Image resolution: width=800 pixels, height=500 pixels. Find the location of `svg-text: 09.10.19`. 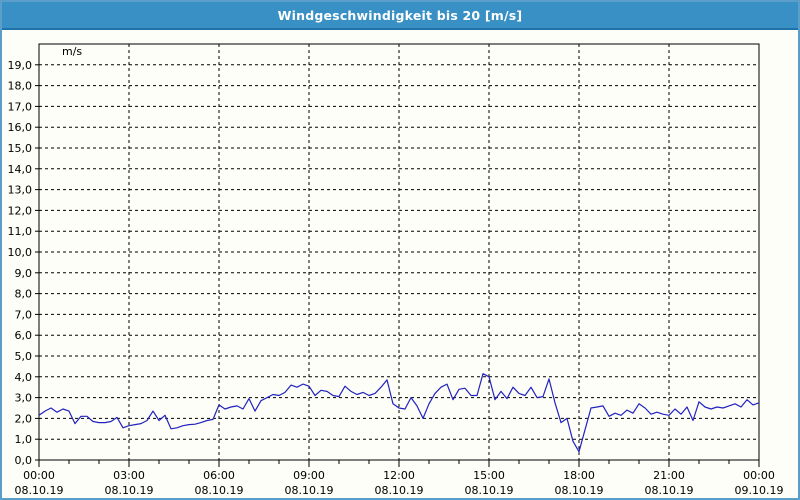

svg-text: 09.10.19 is located at coordinates (759, 490).